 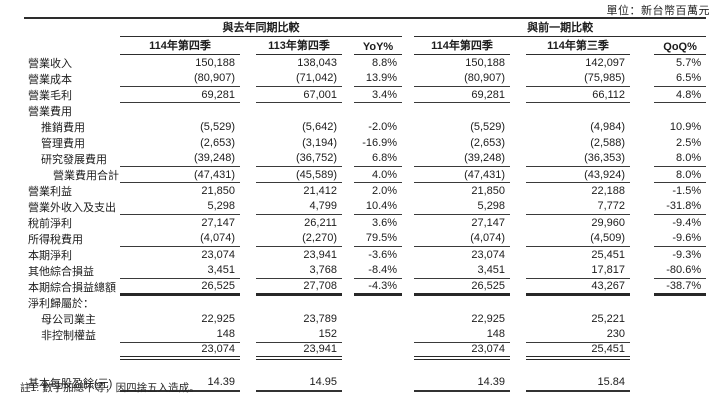 What do you see at coordinates (72, 207) in the screenshot?
I see `row-label: 營業外收入及支出` at bounding box center [72, 207].